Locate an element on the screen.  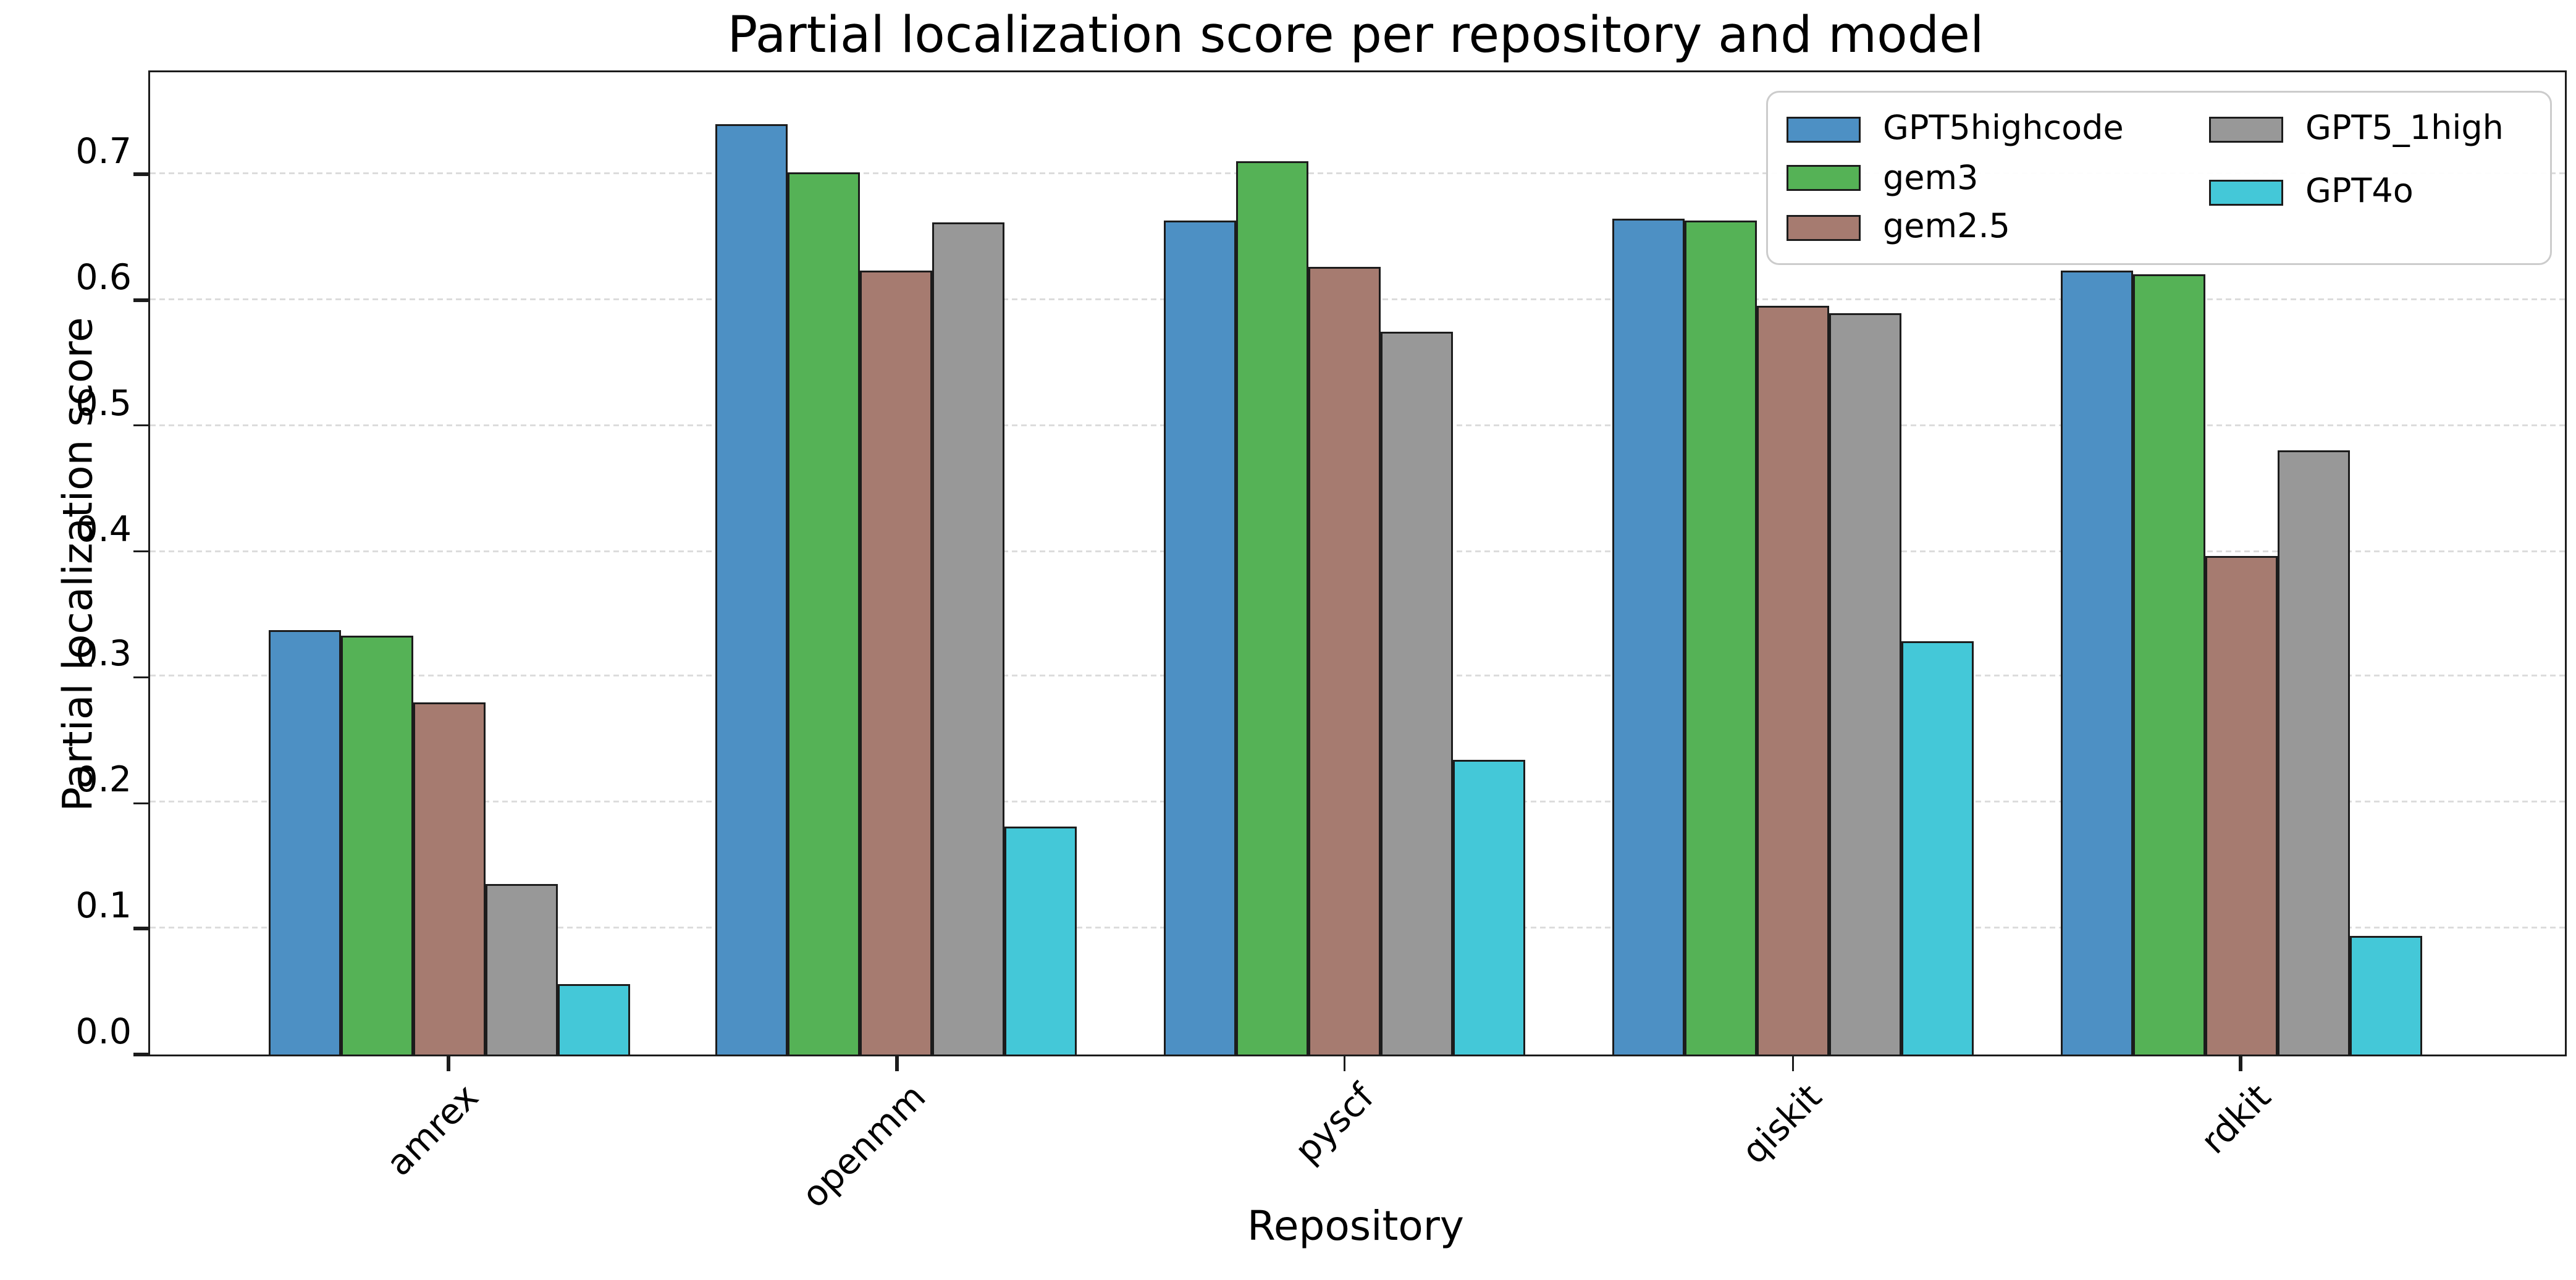
bar-gem2.5-amrex is located at coordinates (448, 878).